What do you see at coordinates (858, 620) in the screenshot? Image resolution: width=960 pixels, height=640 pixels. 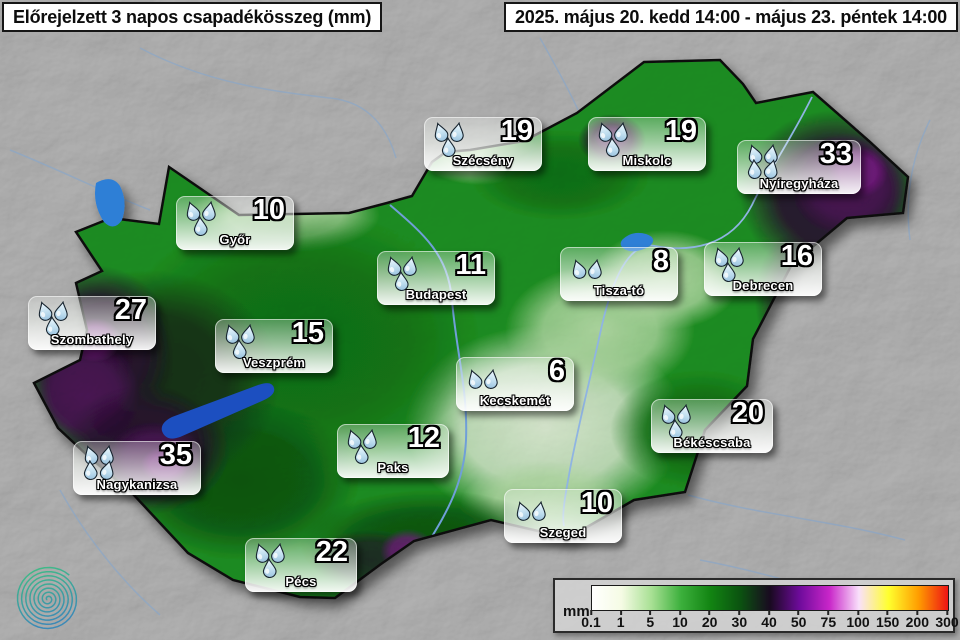 I see `legend-tick: 100` at bounding box center [858, 620].